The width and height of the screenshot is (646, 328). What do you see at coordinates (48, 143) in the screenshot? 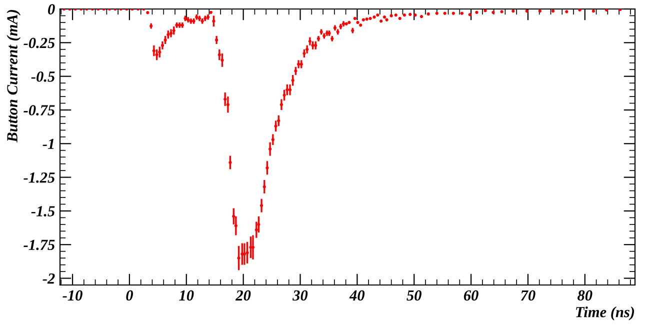
I see `y-tick-label: -1` at bounding box center [48, 143].